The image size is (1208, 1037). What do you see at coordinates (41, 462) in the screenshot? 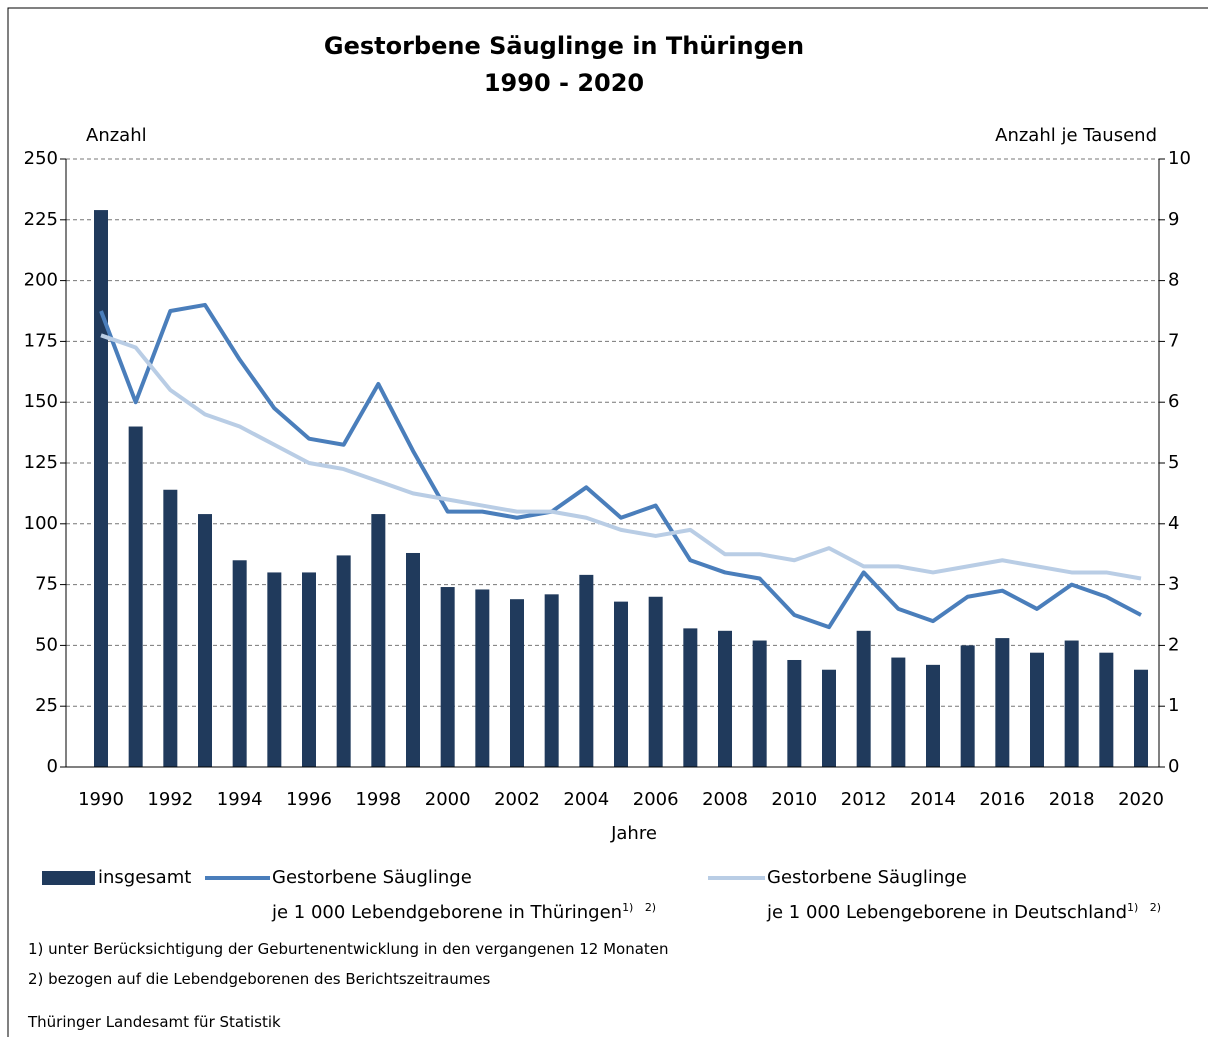
I see `y-tick-label: 125` at bounding box center [41, 462].